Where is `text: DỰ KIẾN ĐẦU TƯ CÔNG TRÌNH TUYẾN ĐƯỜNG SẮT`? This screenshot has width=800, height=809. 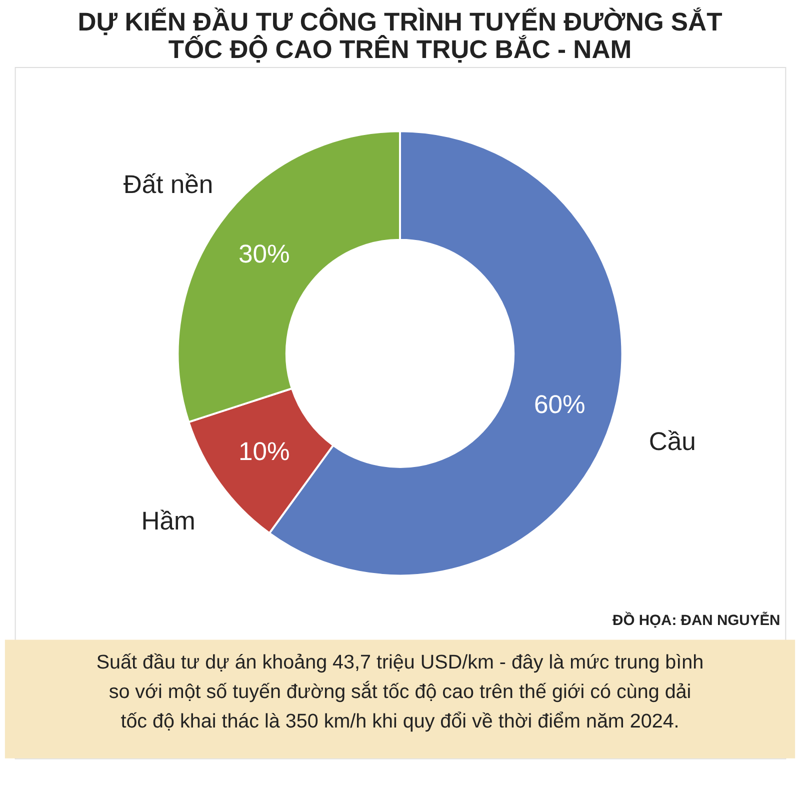 text: DỰ KIẾN ĐẦU TƯ CÔNG TRÌNH TUYẾN ĐƯỜNG SẮT is located at coordinates (400, 22).